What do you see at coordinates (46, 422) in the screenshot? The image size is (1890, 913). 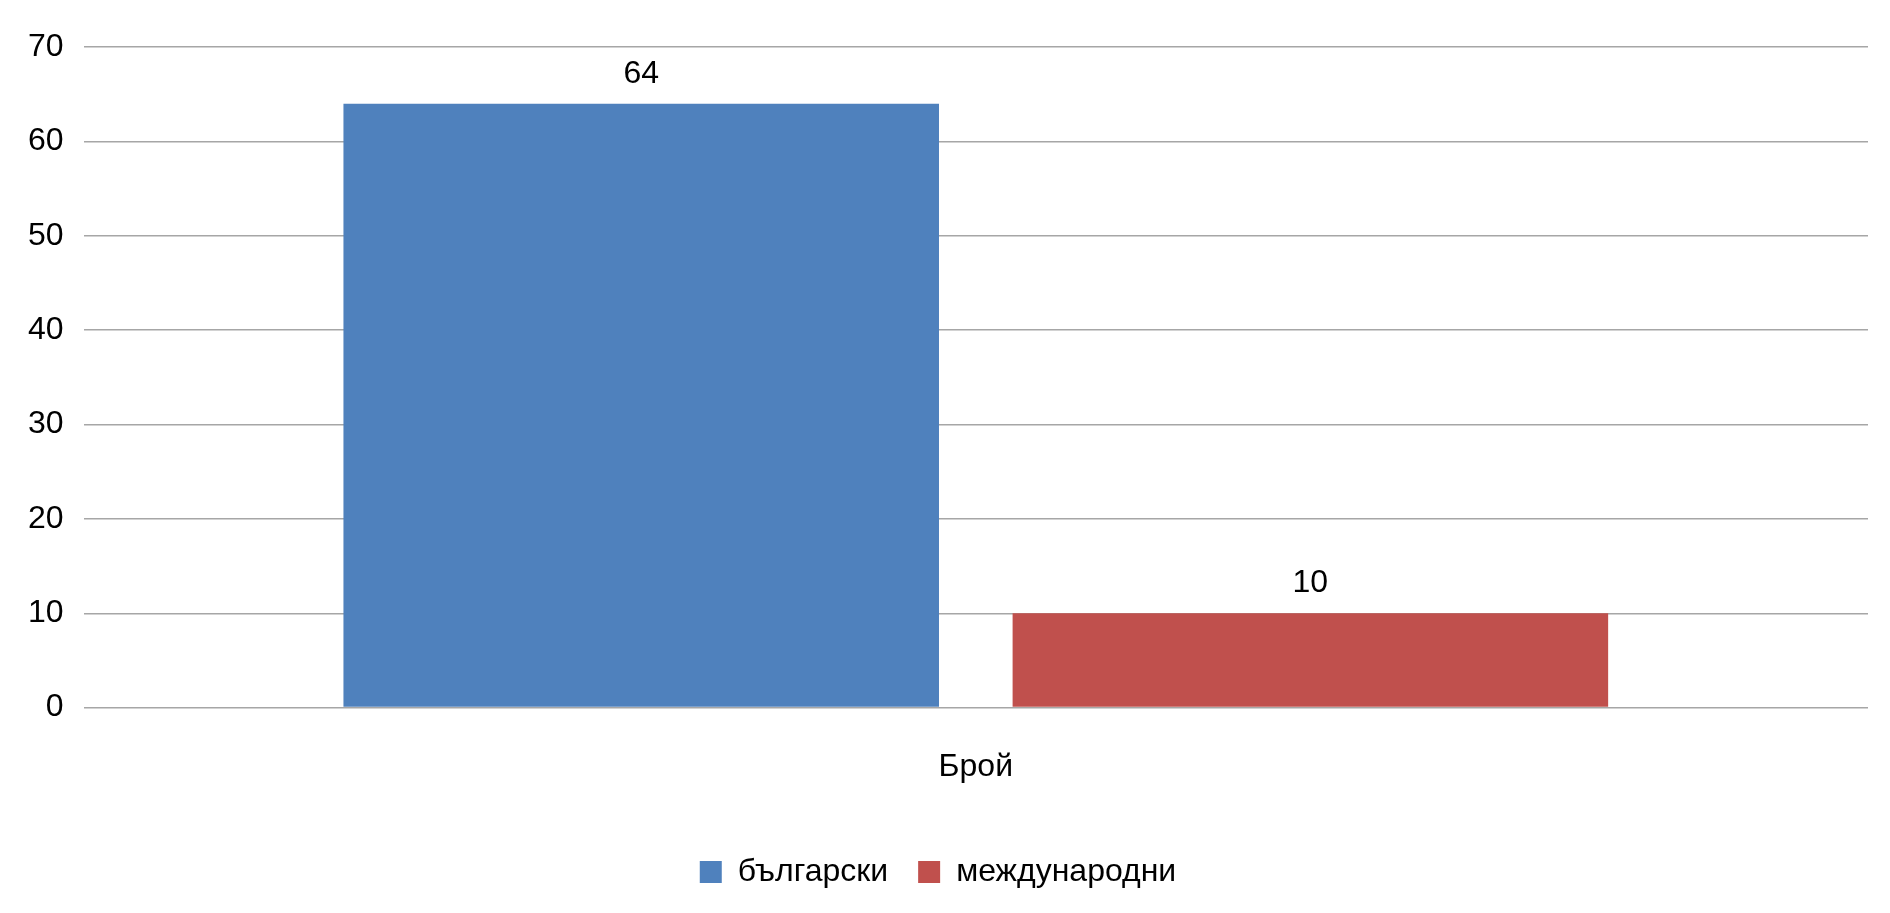 I see `y-tick-label: 30` at bounding box center [46, 422].